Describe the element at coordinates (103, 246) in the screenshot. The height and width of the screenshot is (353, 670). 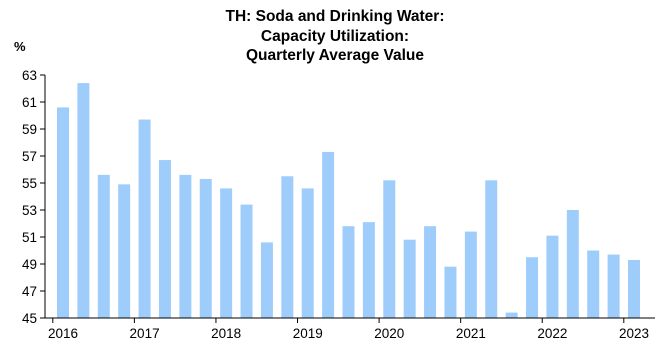
I see `bar-2016-q3` at that location.